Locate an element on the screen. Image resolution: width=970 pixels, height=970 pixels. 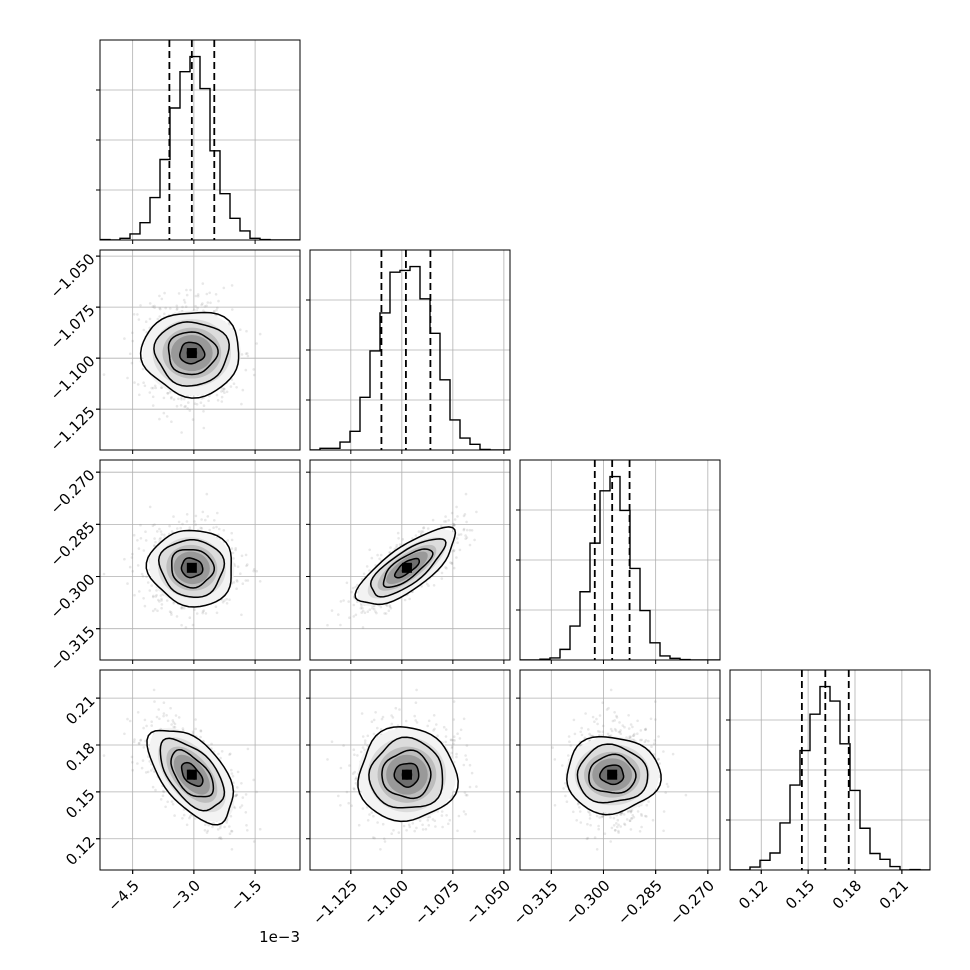
density-shading is located at coordinates (192, 774).